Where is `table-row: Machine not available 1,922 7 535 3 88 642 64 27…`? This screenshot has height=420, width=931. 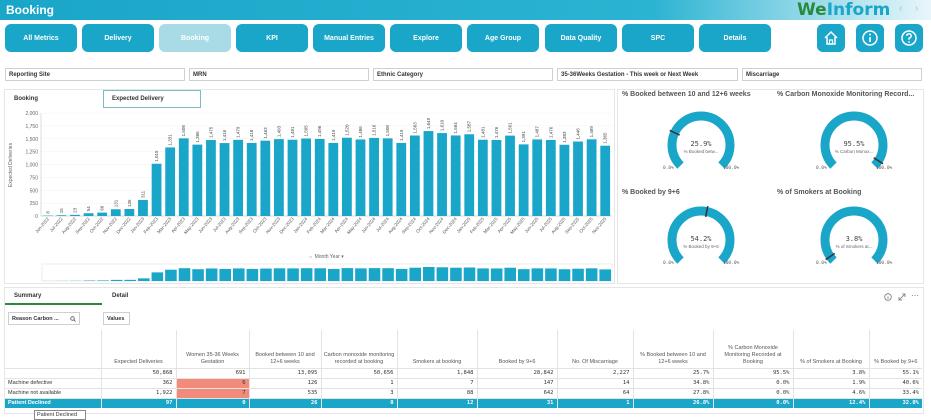
table-row: Machine not available 1,922 7 535 3 88 642 64 27… is located at coordinates (463, 392).